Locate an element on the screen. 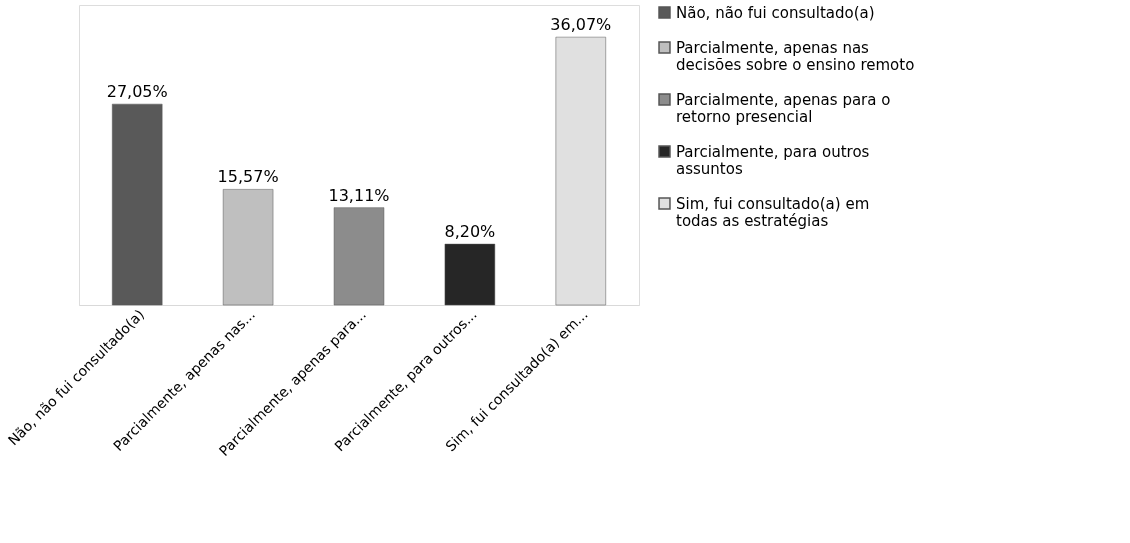 This screenshot has height=543, width=1130. data-label: 13,11% is located at coordinates (359, 195).